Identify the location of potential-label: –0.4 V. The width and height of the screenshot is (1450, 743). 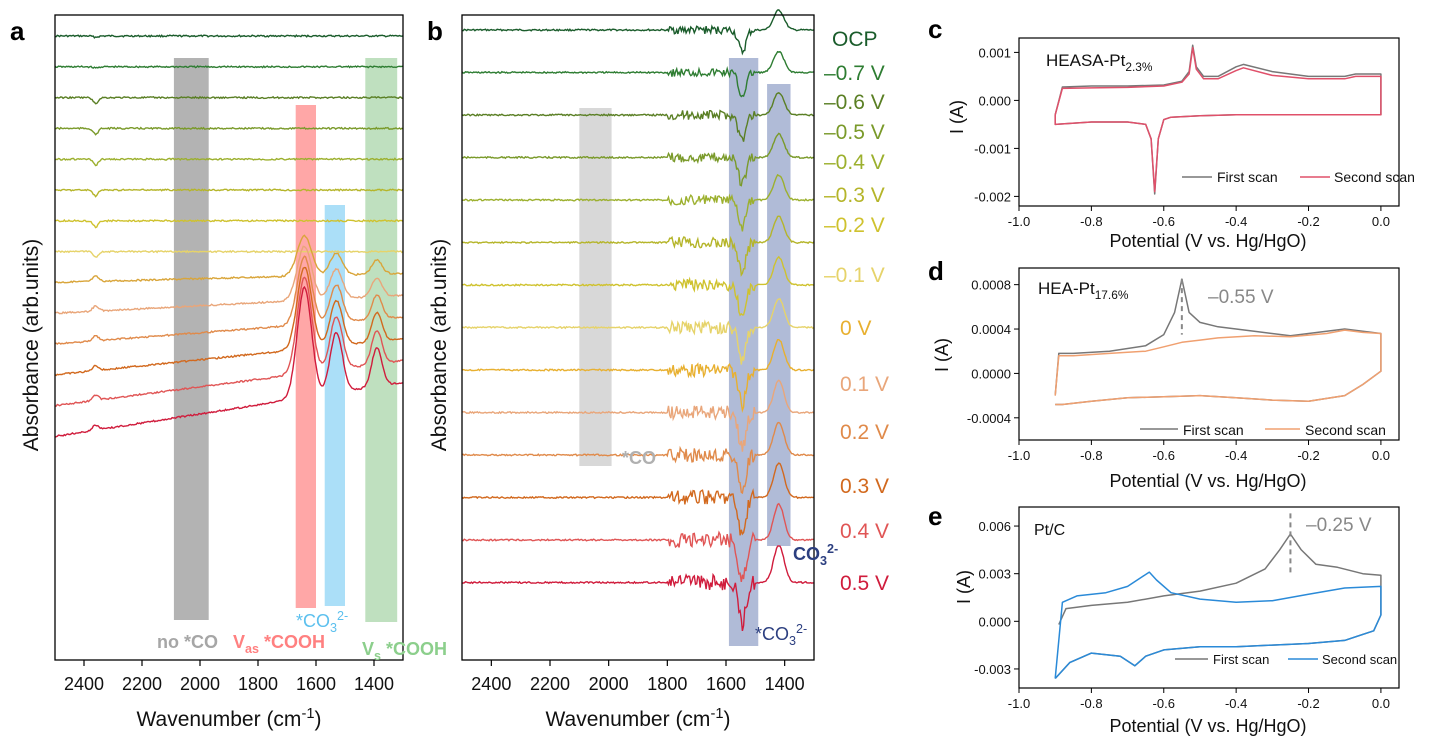
(854, 162).